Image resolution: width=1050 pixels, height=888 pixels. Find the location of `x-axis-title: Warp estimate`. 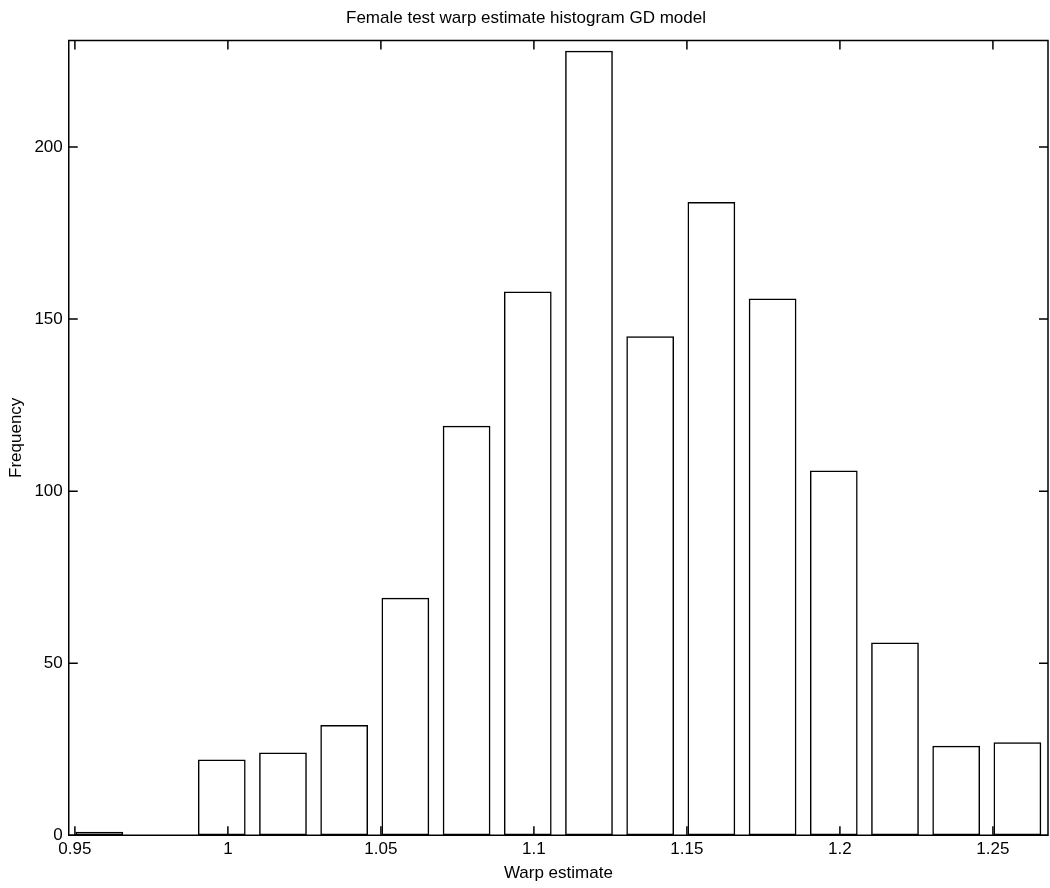

x-axis-title: Warp estimate is located at coordinates (558, 873).